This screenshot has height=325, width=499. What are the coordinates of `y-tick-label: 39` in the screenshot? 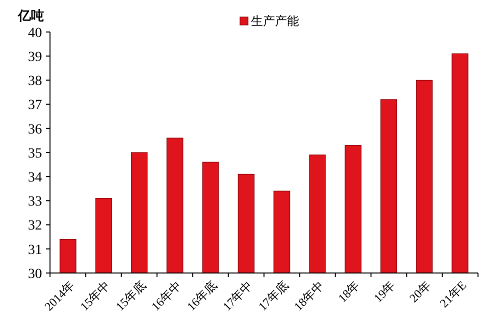 It's located at (35, 57).